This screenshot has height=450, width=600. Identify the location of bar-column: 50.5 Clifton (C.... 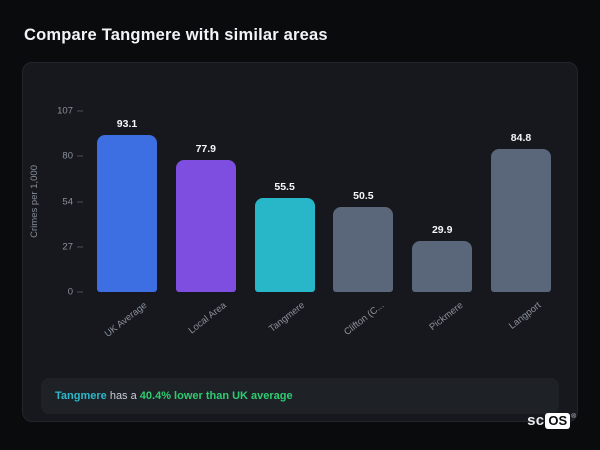
(363, 224).